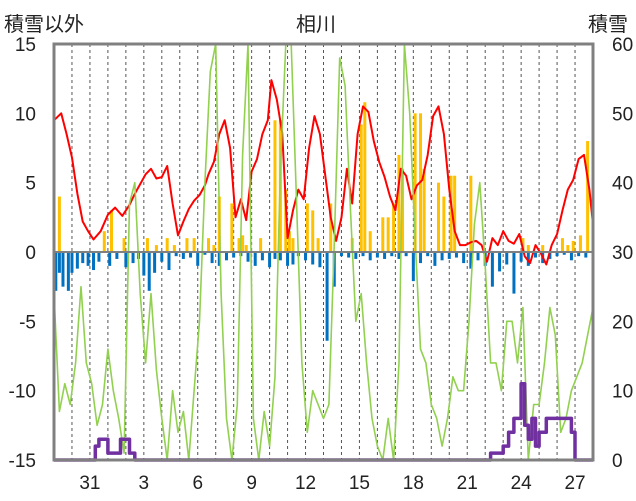 Image resolution: width=636 pixels, height=501 pixels. I want to click on left-tick-label: 5, so click(30, 184).